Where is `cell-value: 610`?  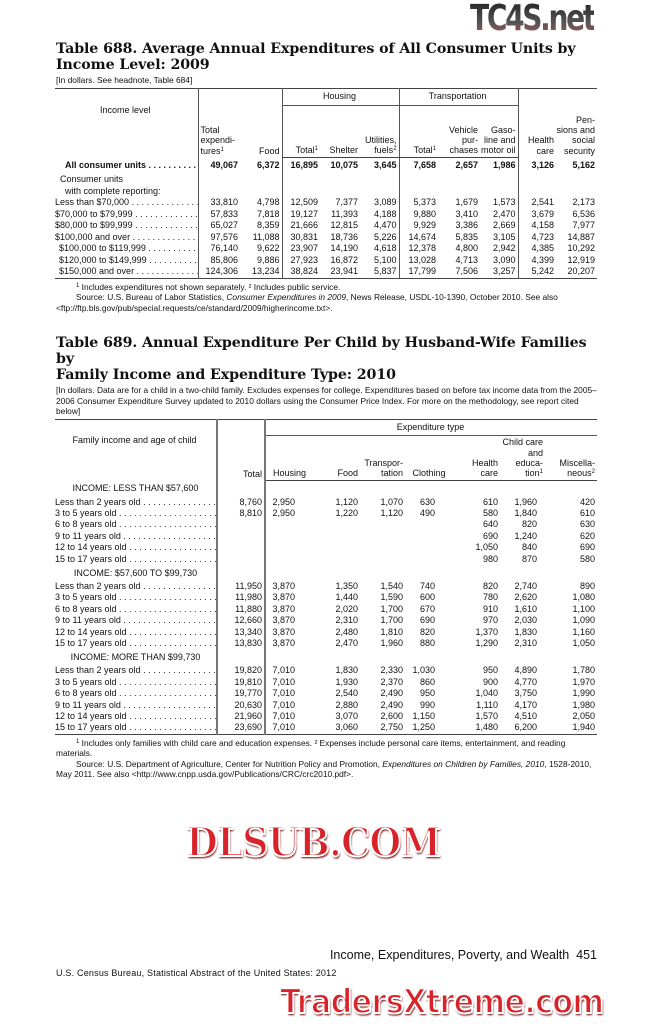
cell-value: 610 is located at coordinates (490, 501).